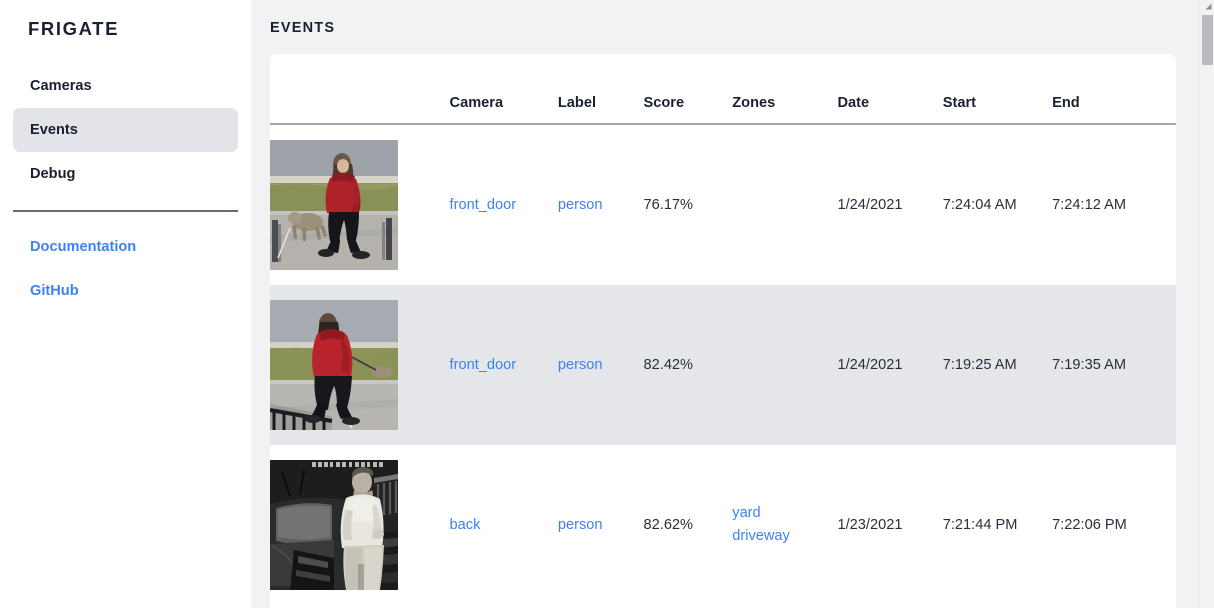 Image resolution: width=1214 pixels, height=608 pixels. I want to click on column-header-end: End, so click(1066, 103).